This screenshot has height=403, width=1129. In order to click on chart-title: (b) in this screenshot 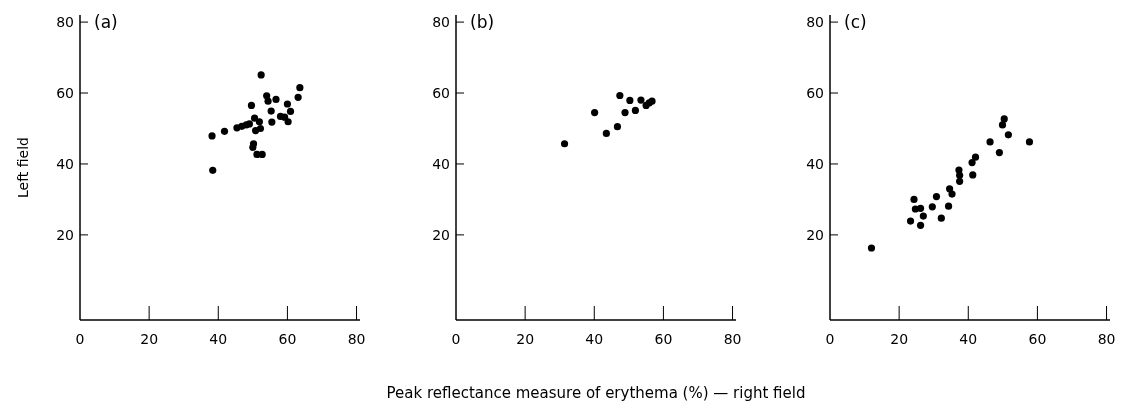, I will do `click(482, 22)`.